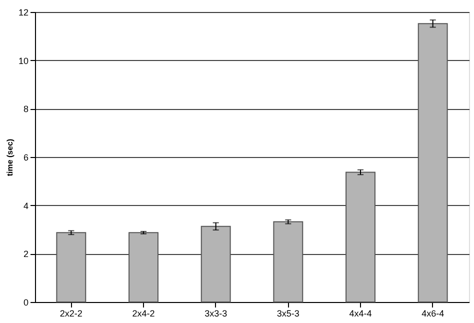  I want to click on y-tick-label: 12, so click(23, 13).